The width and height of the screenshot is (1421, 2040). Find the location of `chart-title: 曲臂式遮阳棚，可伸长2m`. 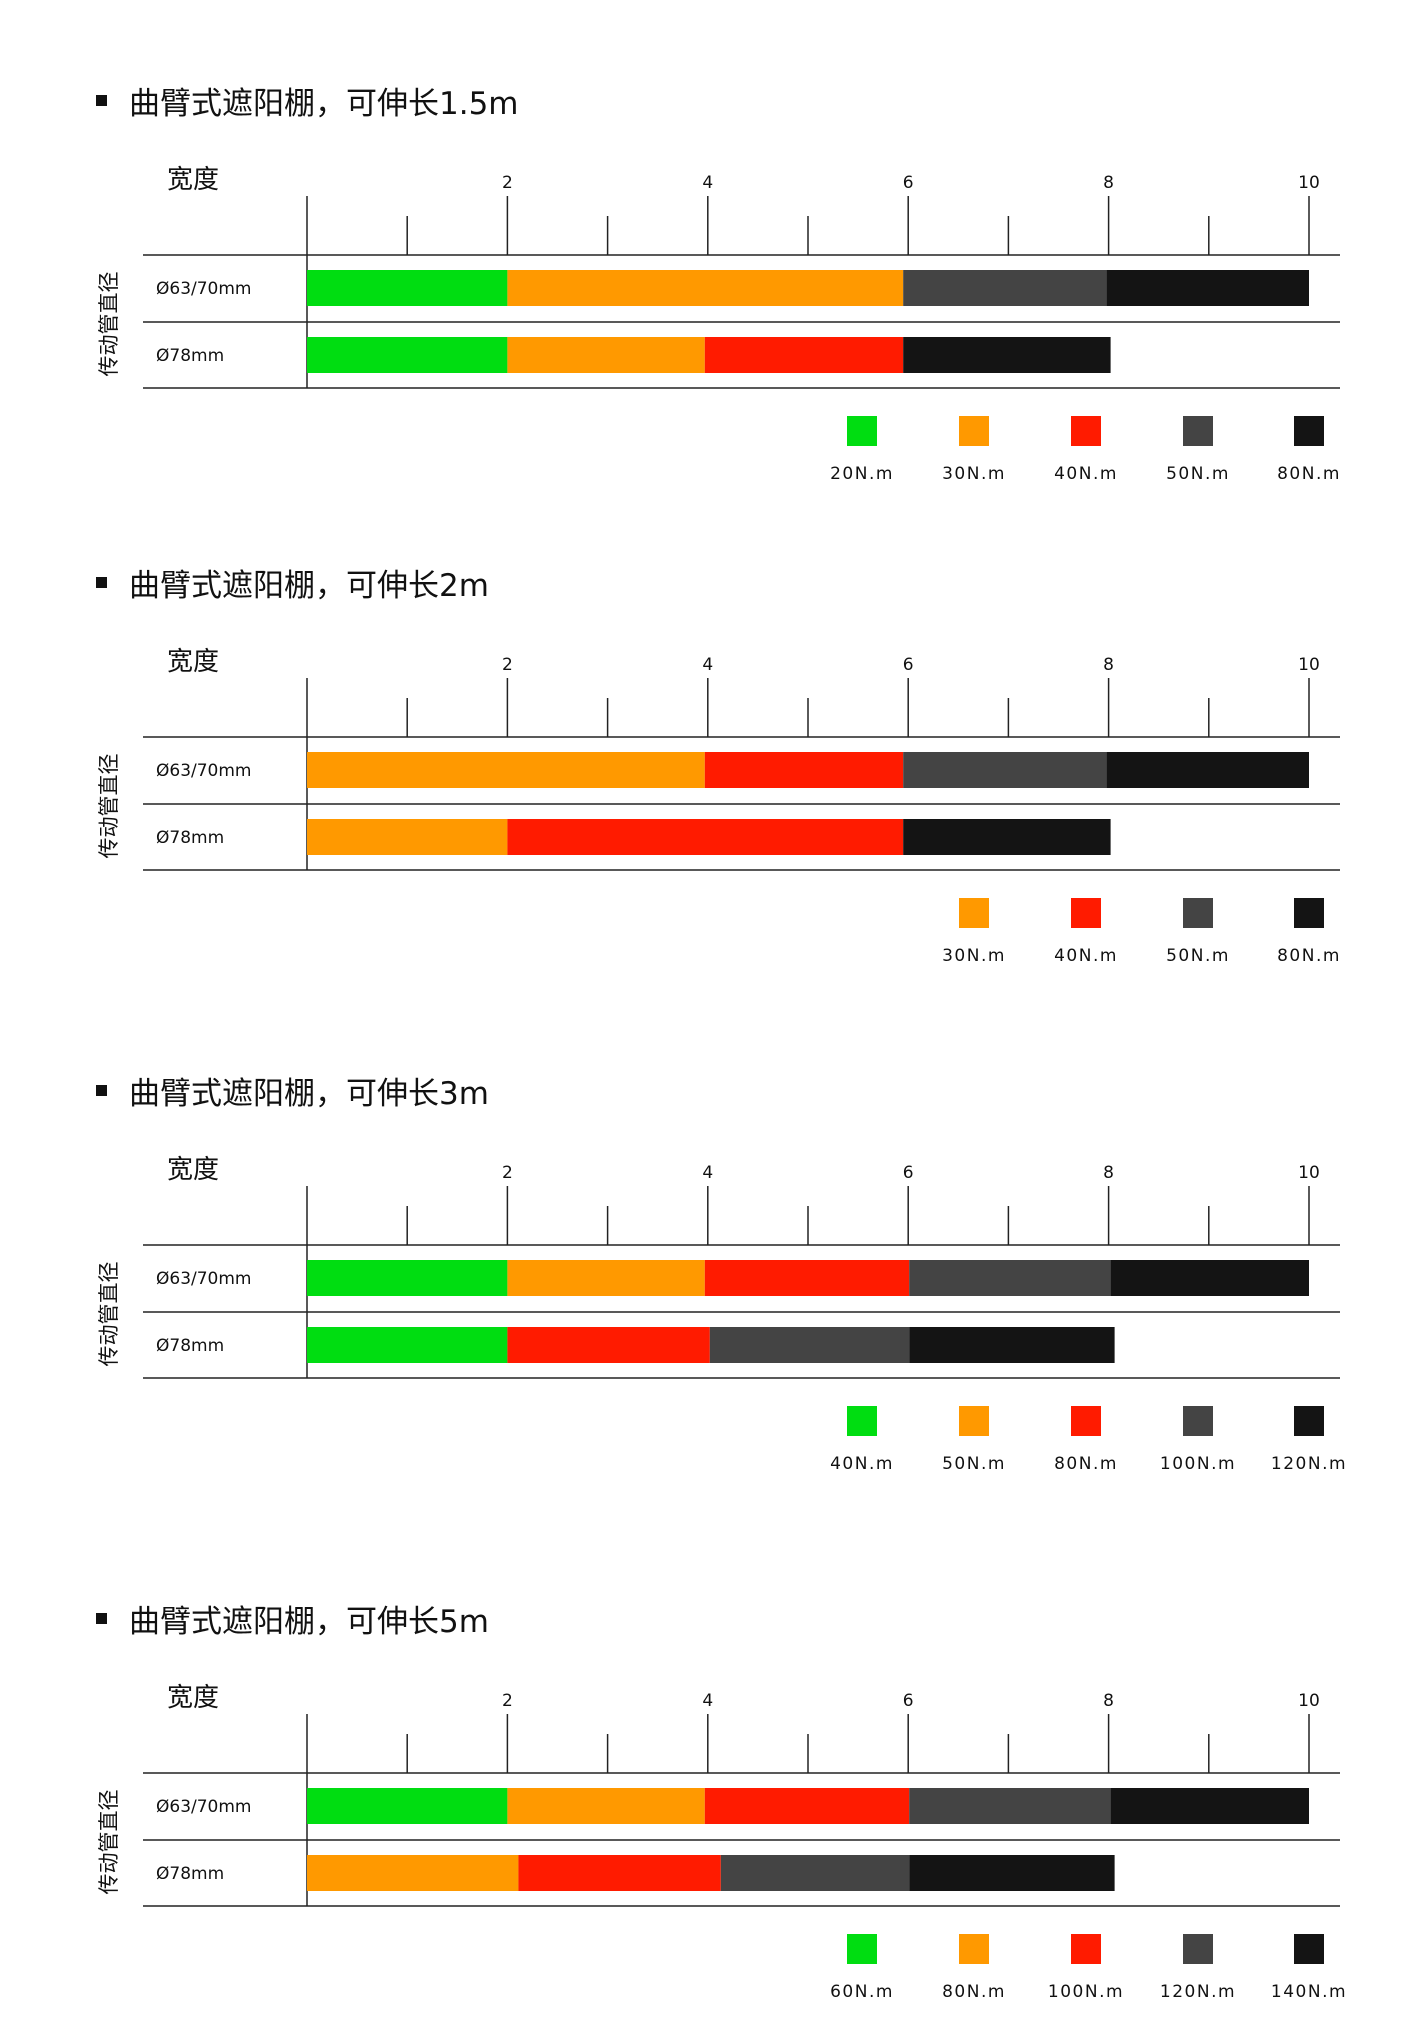

chart-title: 曲臂式遮阳棚，可伸长2m is located at coordinates (292, 582).